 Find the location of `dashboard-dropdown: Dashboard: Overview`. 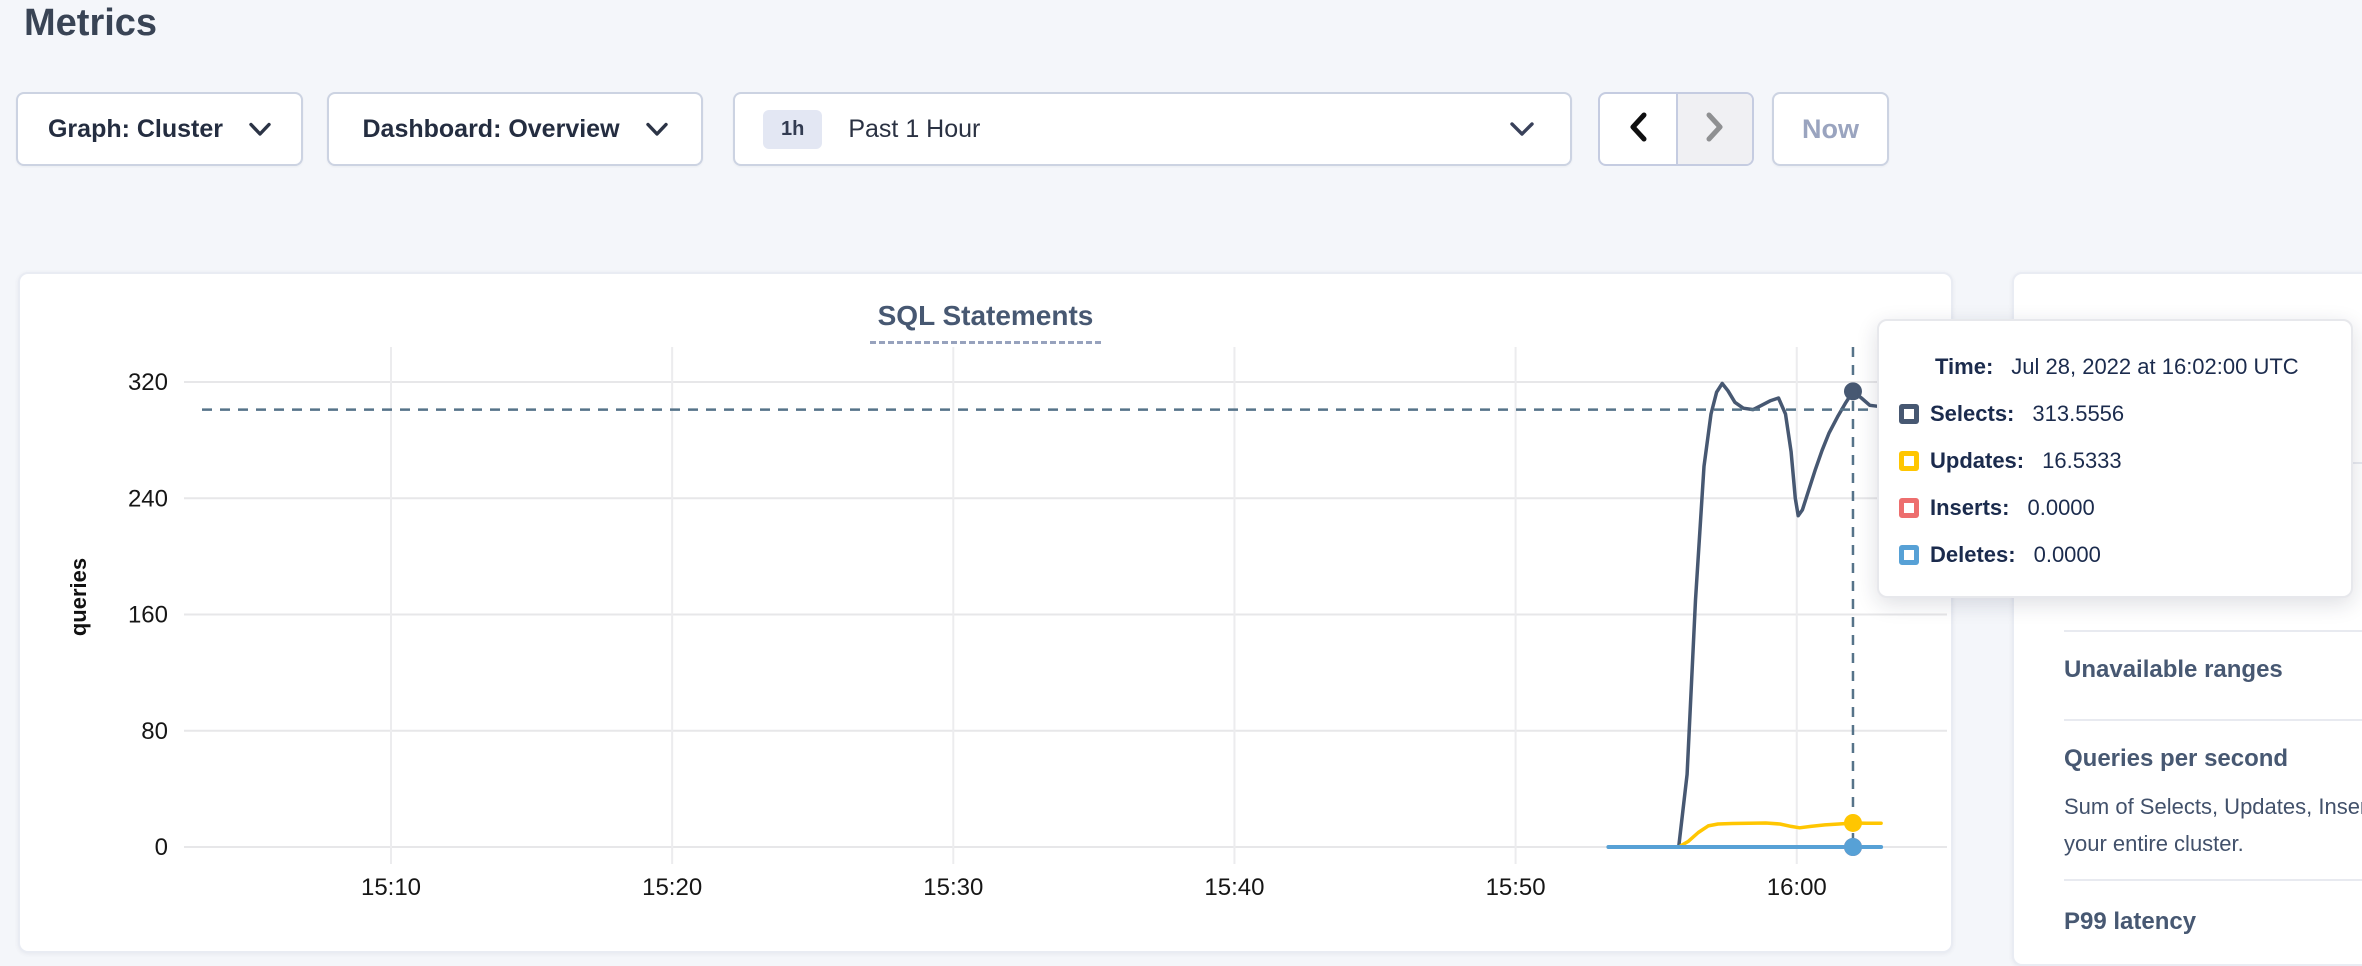

dashboard-dropdown: Dashboard: Overview is located at coordinates (515, 129).